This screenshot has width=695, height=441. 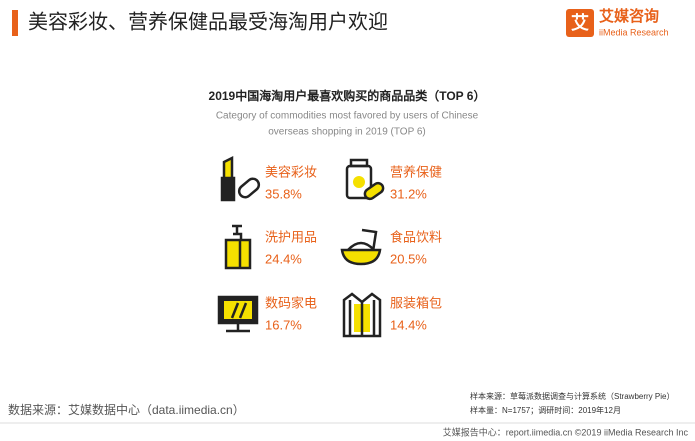 What do you see at coordinates (283, 258) in the screenshot?
I see `item-value: 24.4%` at bounding box center [283, 258].